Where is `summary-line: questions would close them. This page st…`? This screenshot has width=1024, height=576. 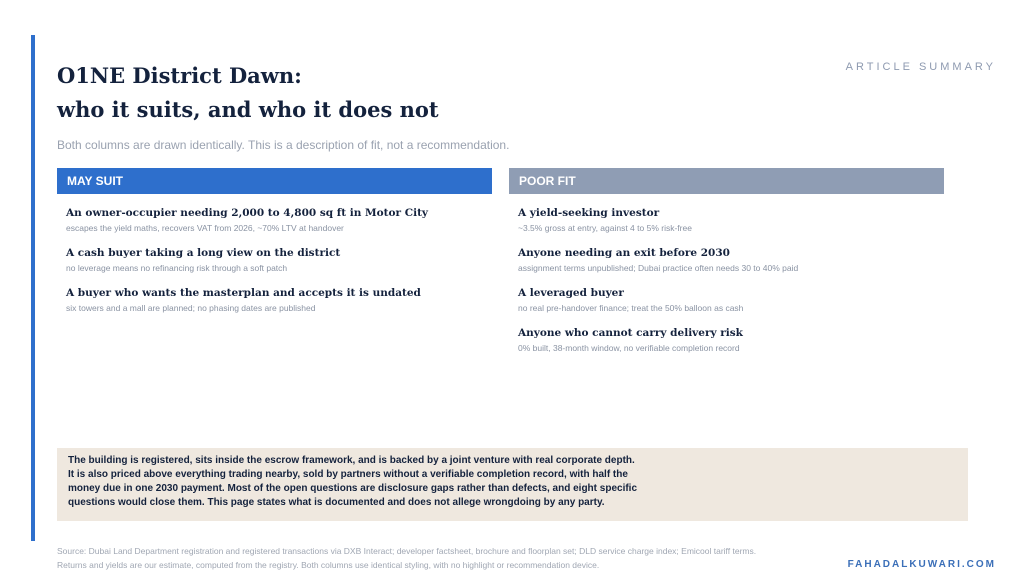 summary-line: questions would close them. This page st… is located at coordinates (336, 502).